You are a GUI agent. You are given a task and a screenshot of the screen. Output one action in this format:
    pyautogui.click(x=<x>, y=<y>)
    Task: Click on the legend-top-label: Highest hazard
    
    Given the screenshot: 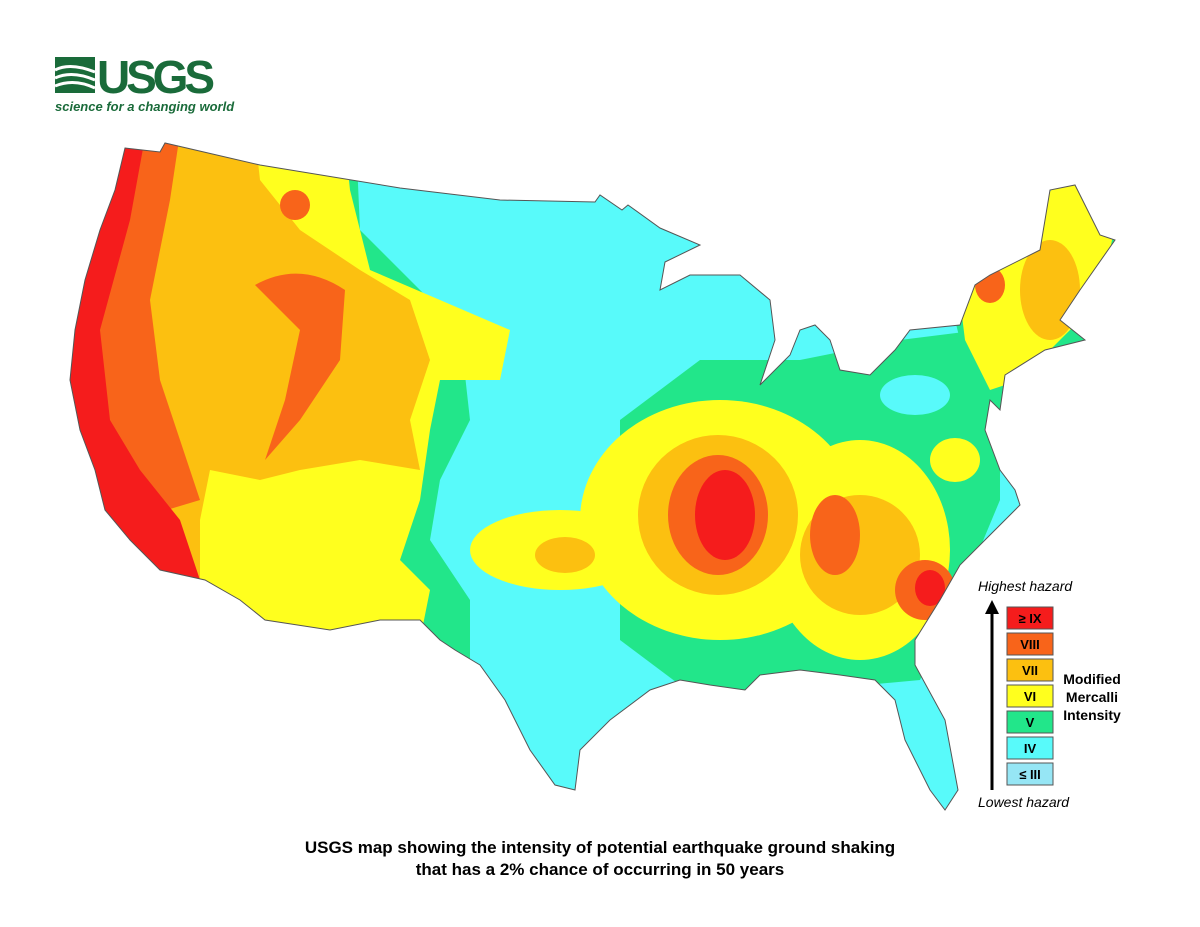 What is the action you would take?
    pyautogui.click(x=1025, y=586)
    